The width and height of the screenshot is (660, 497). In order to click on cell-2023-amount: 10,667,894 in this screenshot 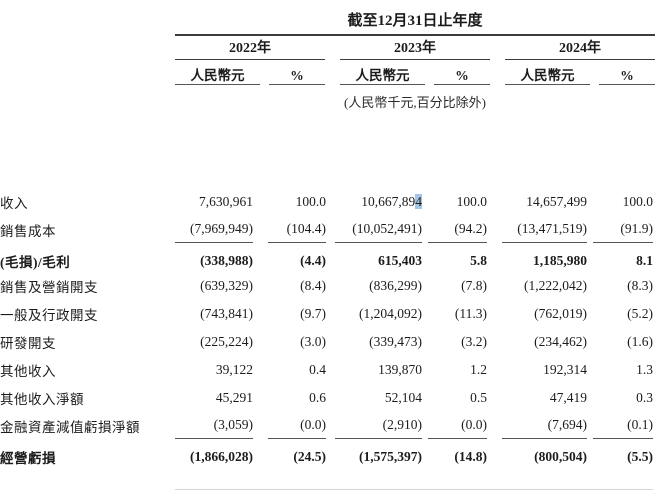, I will do `click(378, 202)`.